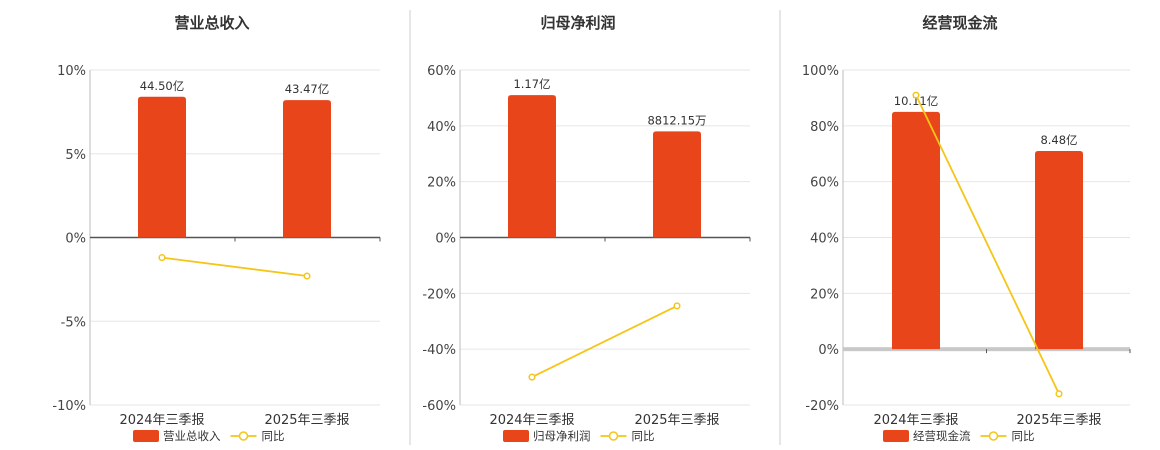 The image size is (1160, 450). What do you see at coordinates (676, 120) in the screenshot?
I see `bar-data-label: 8812.15万` at bounding box center [676, 120].